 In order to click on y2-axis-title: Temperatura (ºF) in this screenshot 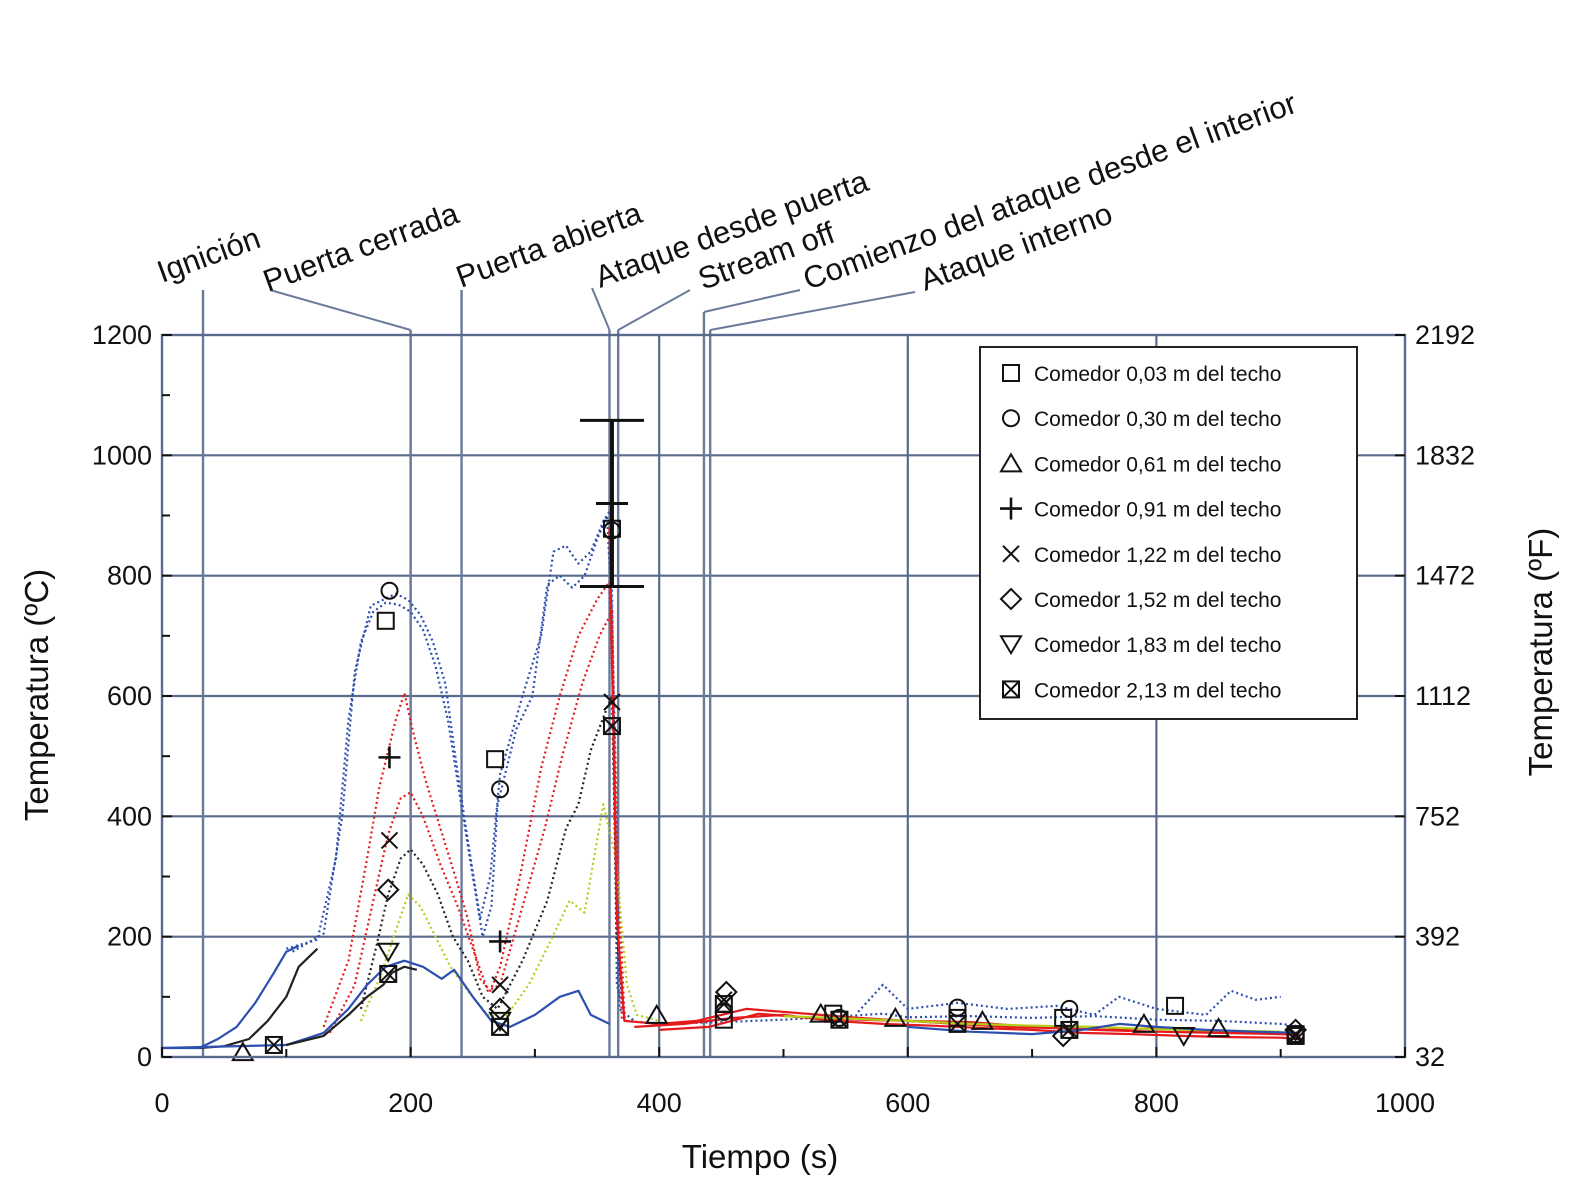, I will do `click(1540, 652)`.